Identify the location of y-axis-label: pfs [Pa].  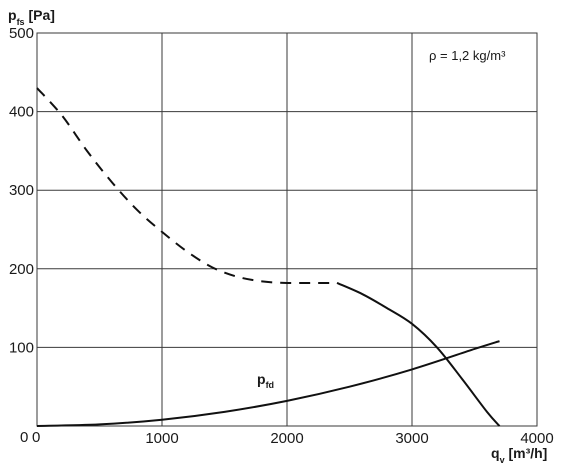
(31, 17).